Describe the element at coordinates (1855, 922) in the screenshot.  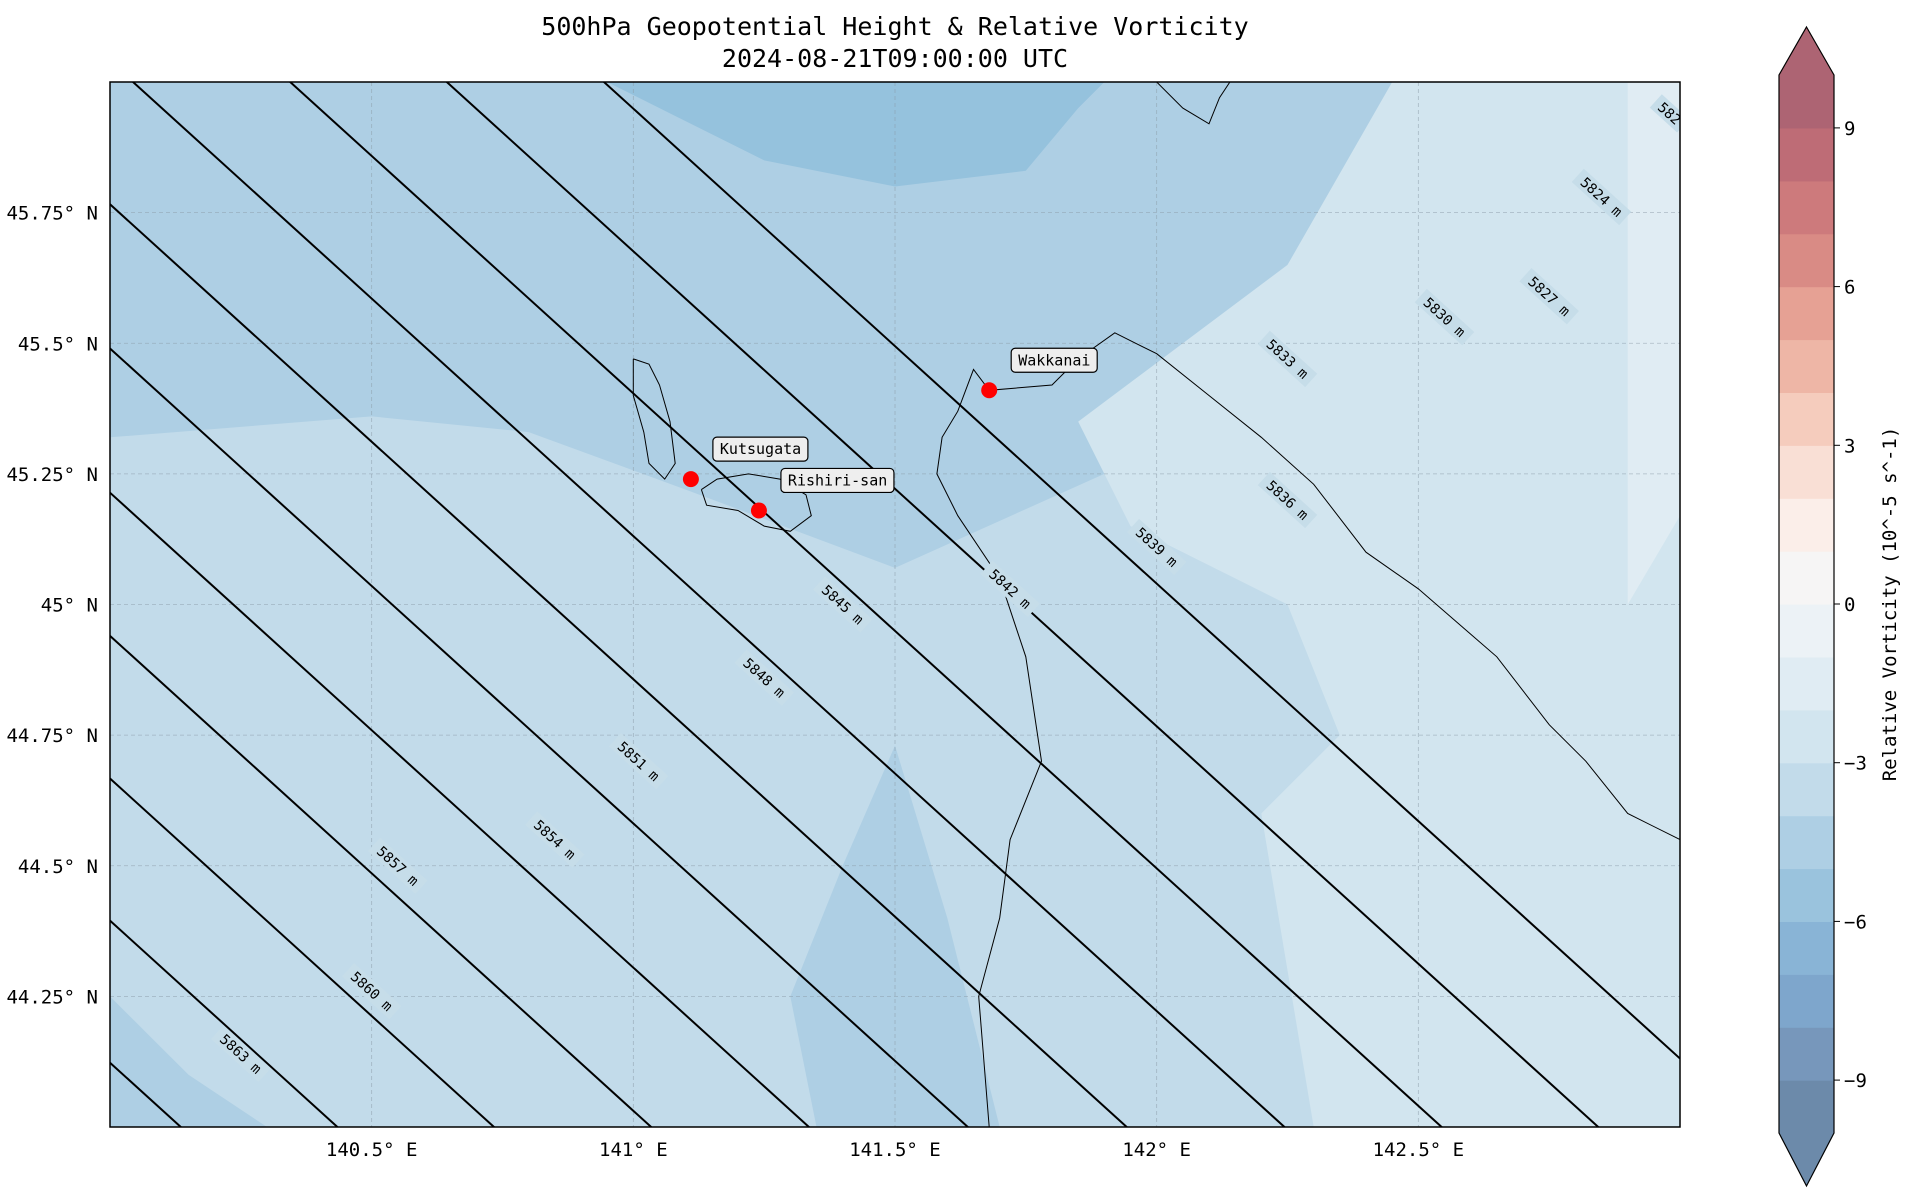
I see `colorbar-tick-label: −6` at that location.